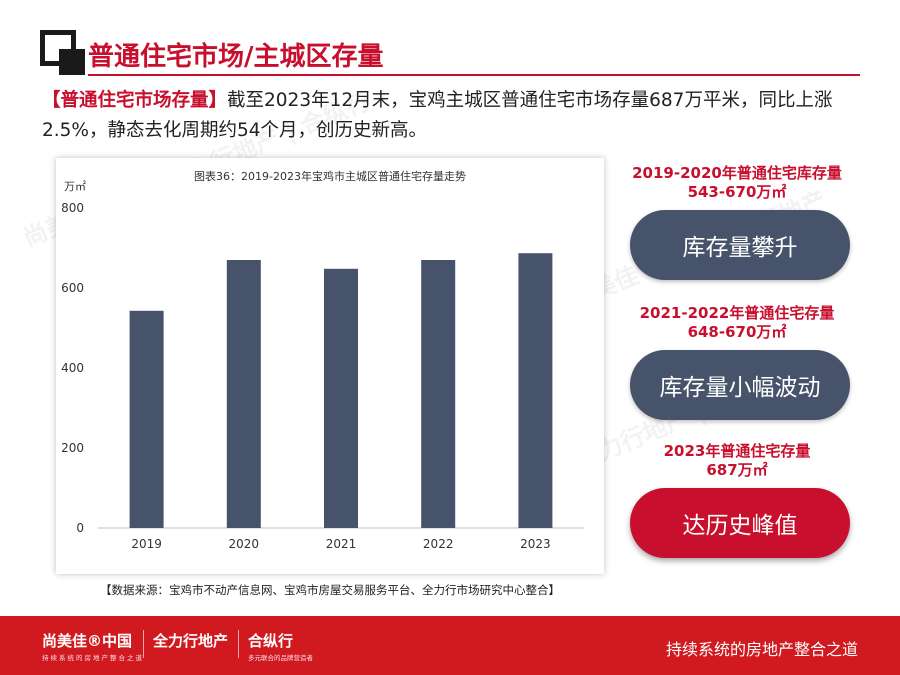 The height and width of the screenshot is (675, 900). What do you see at coordinates (737, 451) in the screenshot?
I see `sidebar-heading-3-line1: 2023年普通住宅存量` at bounding box center [737, 451].